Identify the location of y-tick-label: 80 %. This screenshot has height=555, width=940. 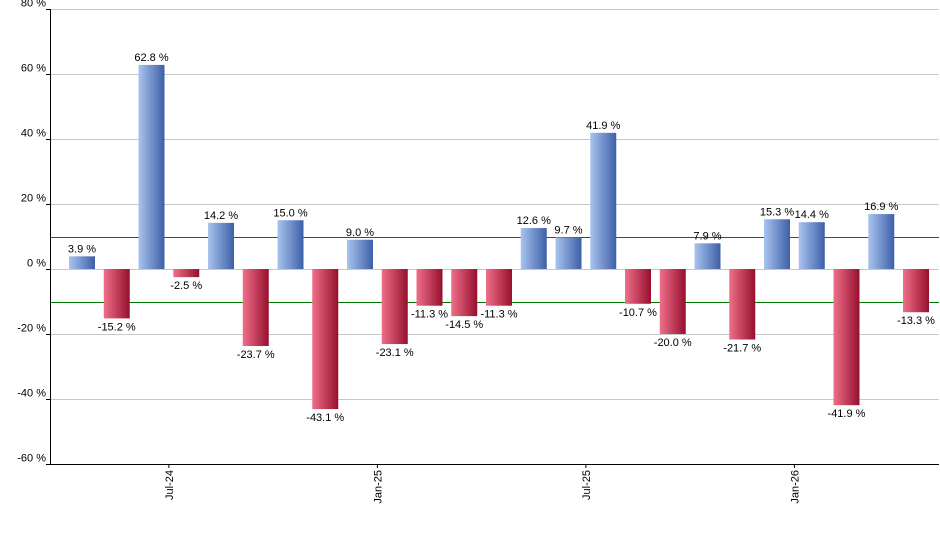
(33, 5).